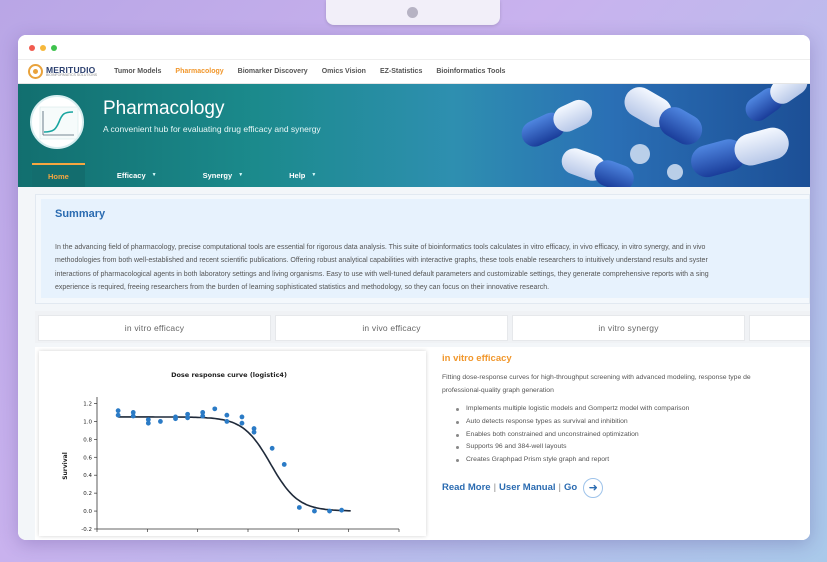  Describe the element at coordinates (43, 48) in the screenshot. I see `minimize-window-button` at that location.